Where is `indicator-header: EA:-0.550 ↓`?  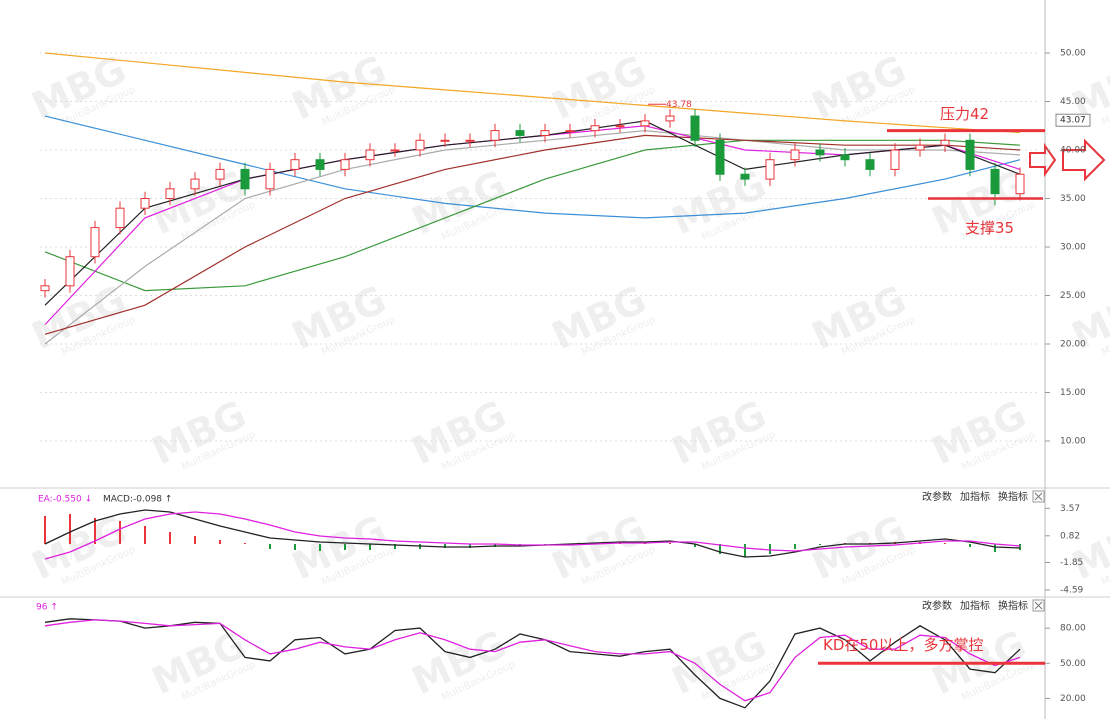 indicator-header: EA:-0.550 ↓ is located at coordinates (65, 500).